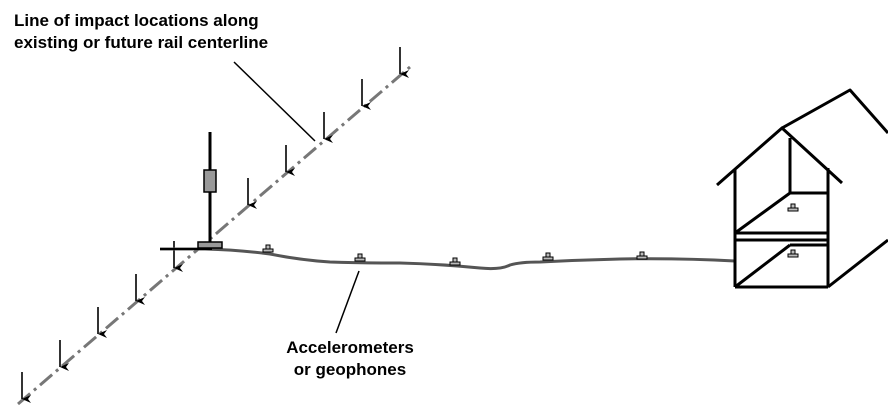 This screenshot has width=888, height=417. What do you see at coordinates (857, 263) in the screenshot?
I see `house-side-wall` at bounding box center [857, 263].